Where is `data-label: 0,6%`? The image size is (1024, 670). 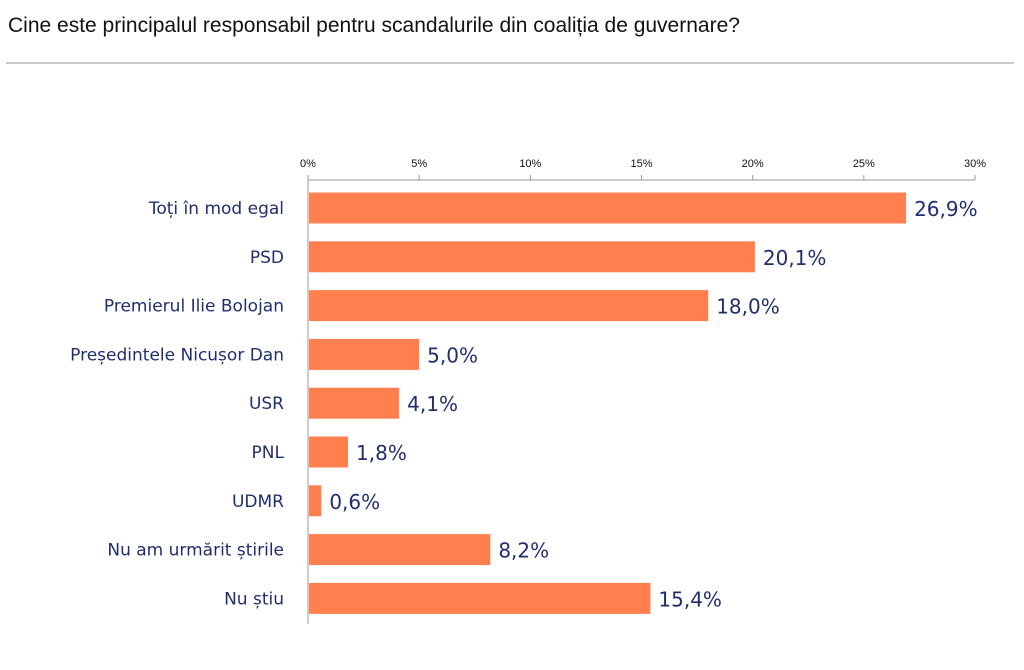 data-label: 0,6% is located at coordinates (354, 502).